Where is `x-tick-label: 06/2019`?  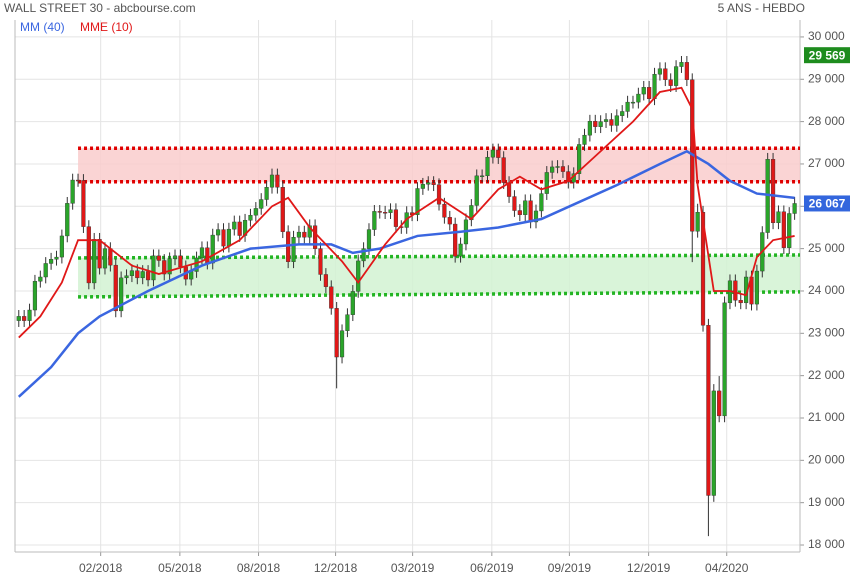 x-tick-label: 06/2019 is located at coordinates (492, 568).